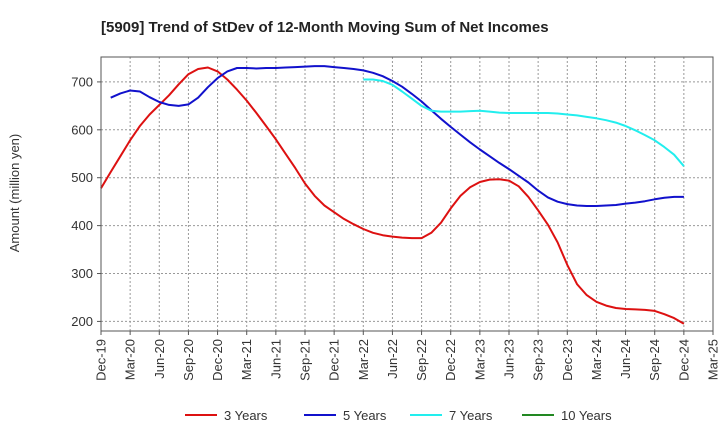 The width and height of the screenshot is (720, 440). I want to click on legend-item-3-years: 3 Years, so click(226, 415).